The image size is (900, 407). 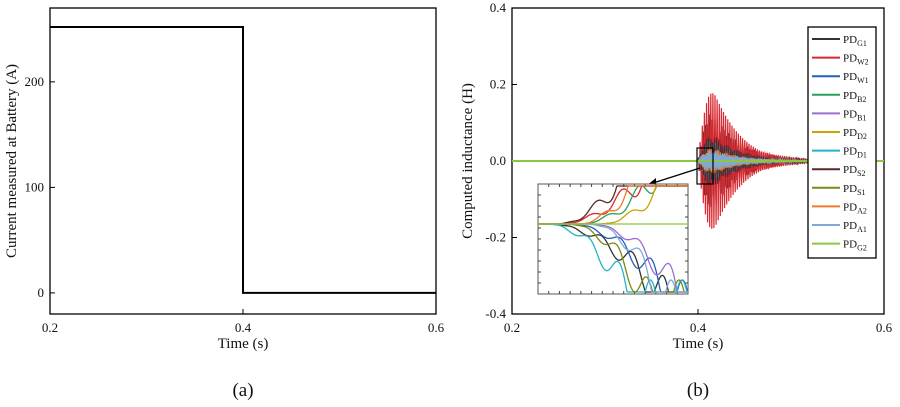 I want to click on panel-b-xtick-label: 0.2, so click(x=512, y=327).